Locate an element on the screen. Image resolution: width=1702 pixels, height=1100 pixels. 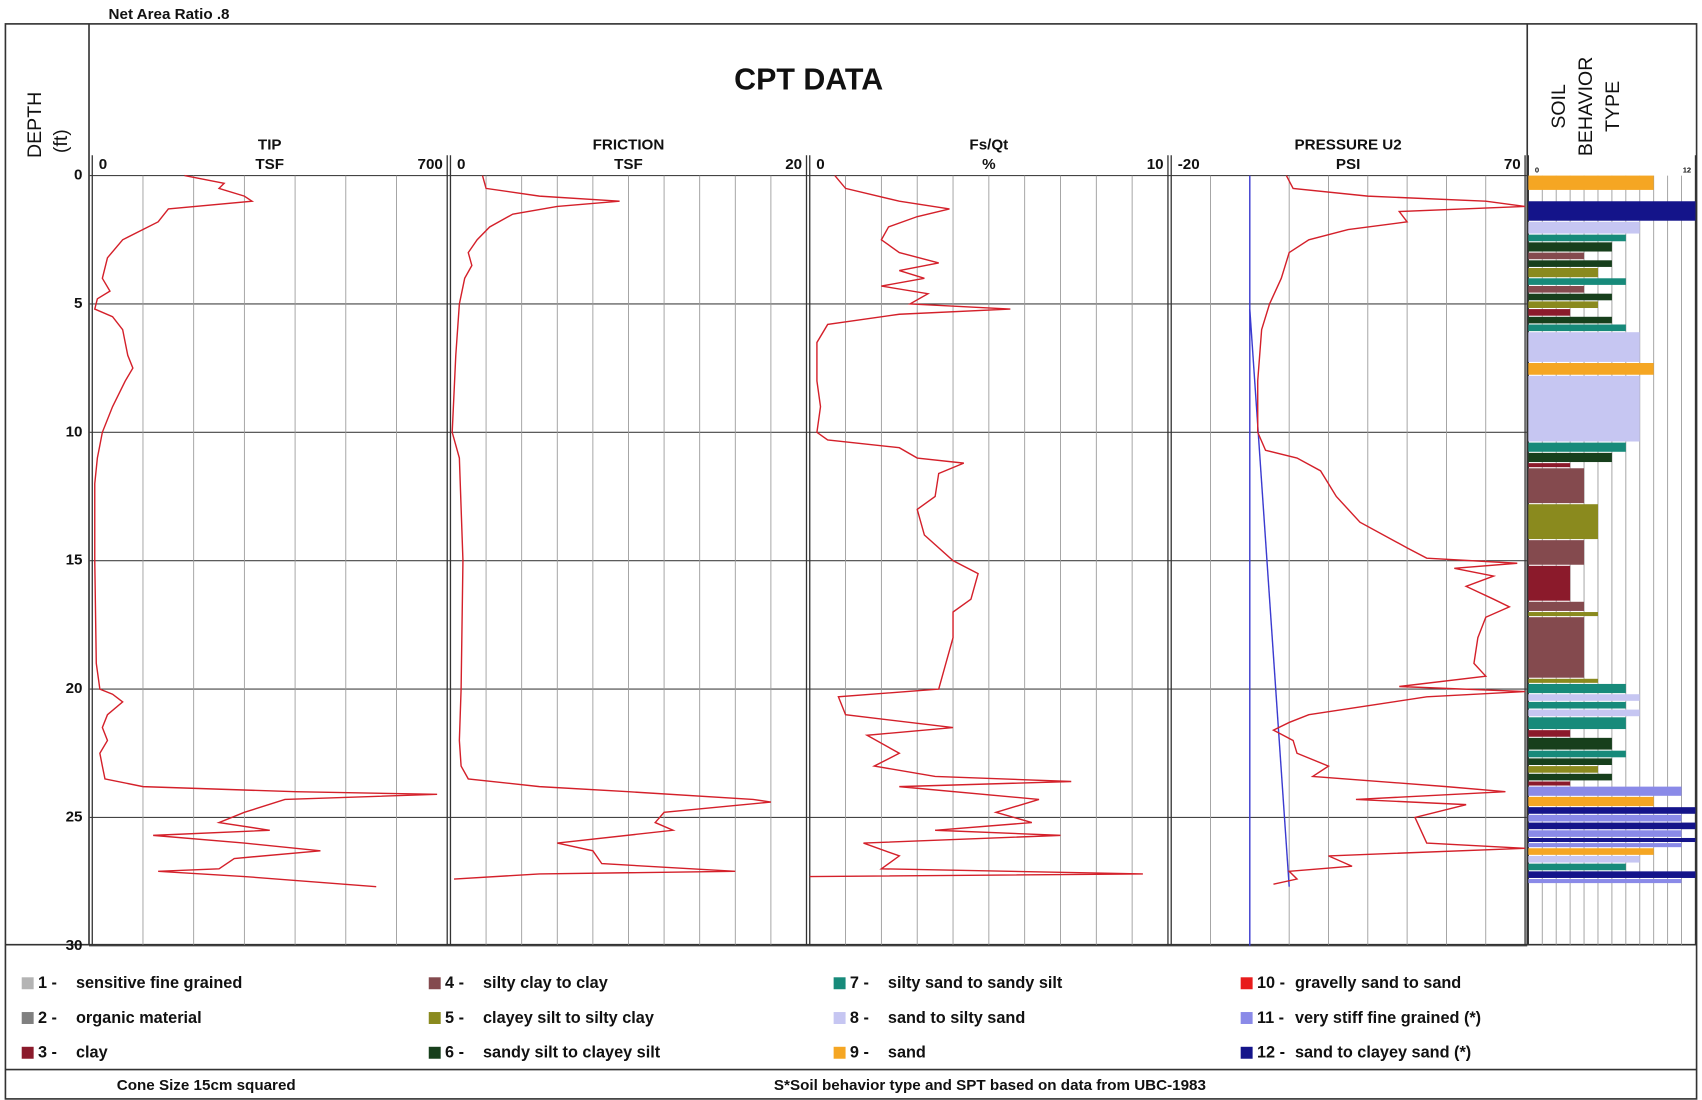
legend-number: 4 - is located at coordinates (454, 983).